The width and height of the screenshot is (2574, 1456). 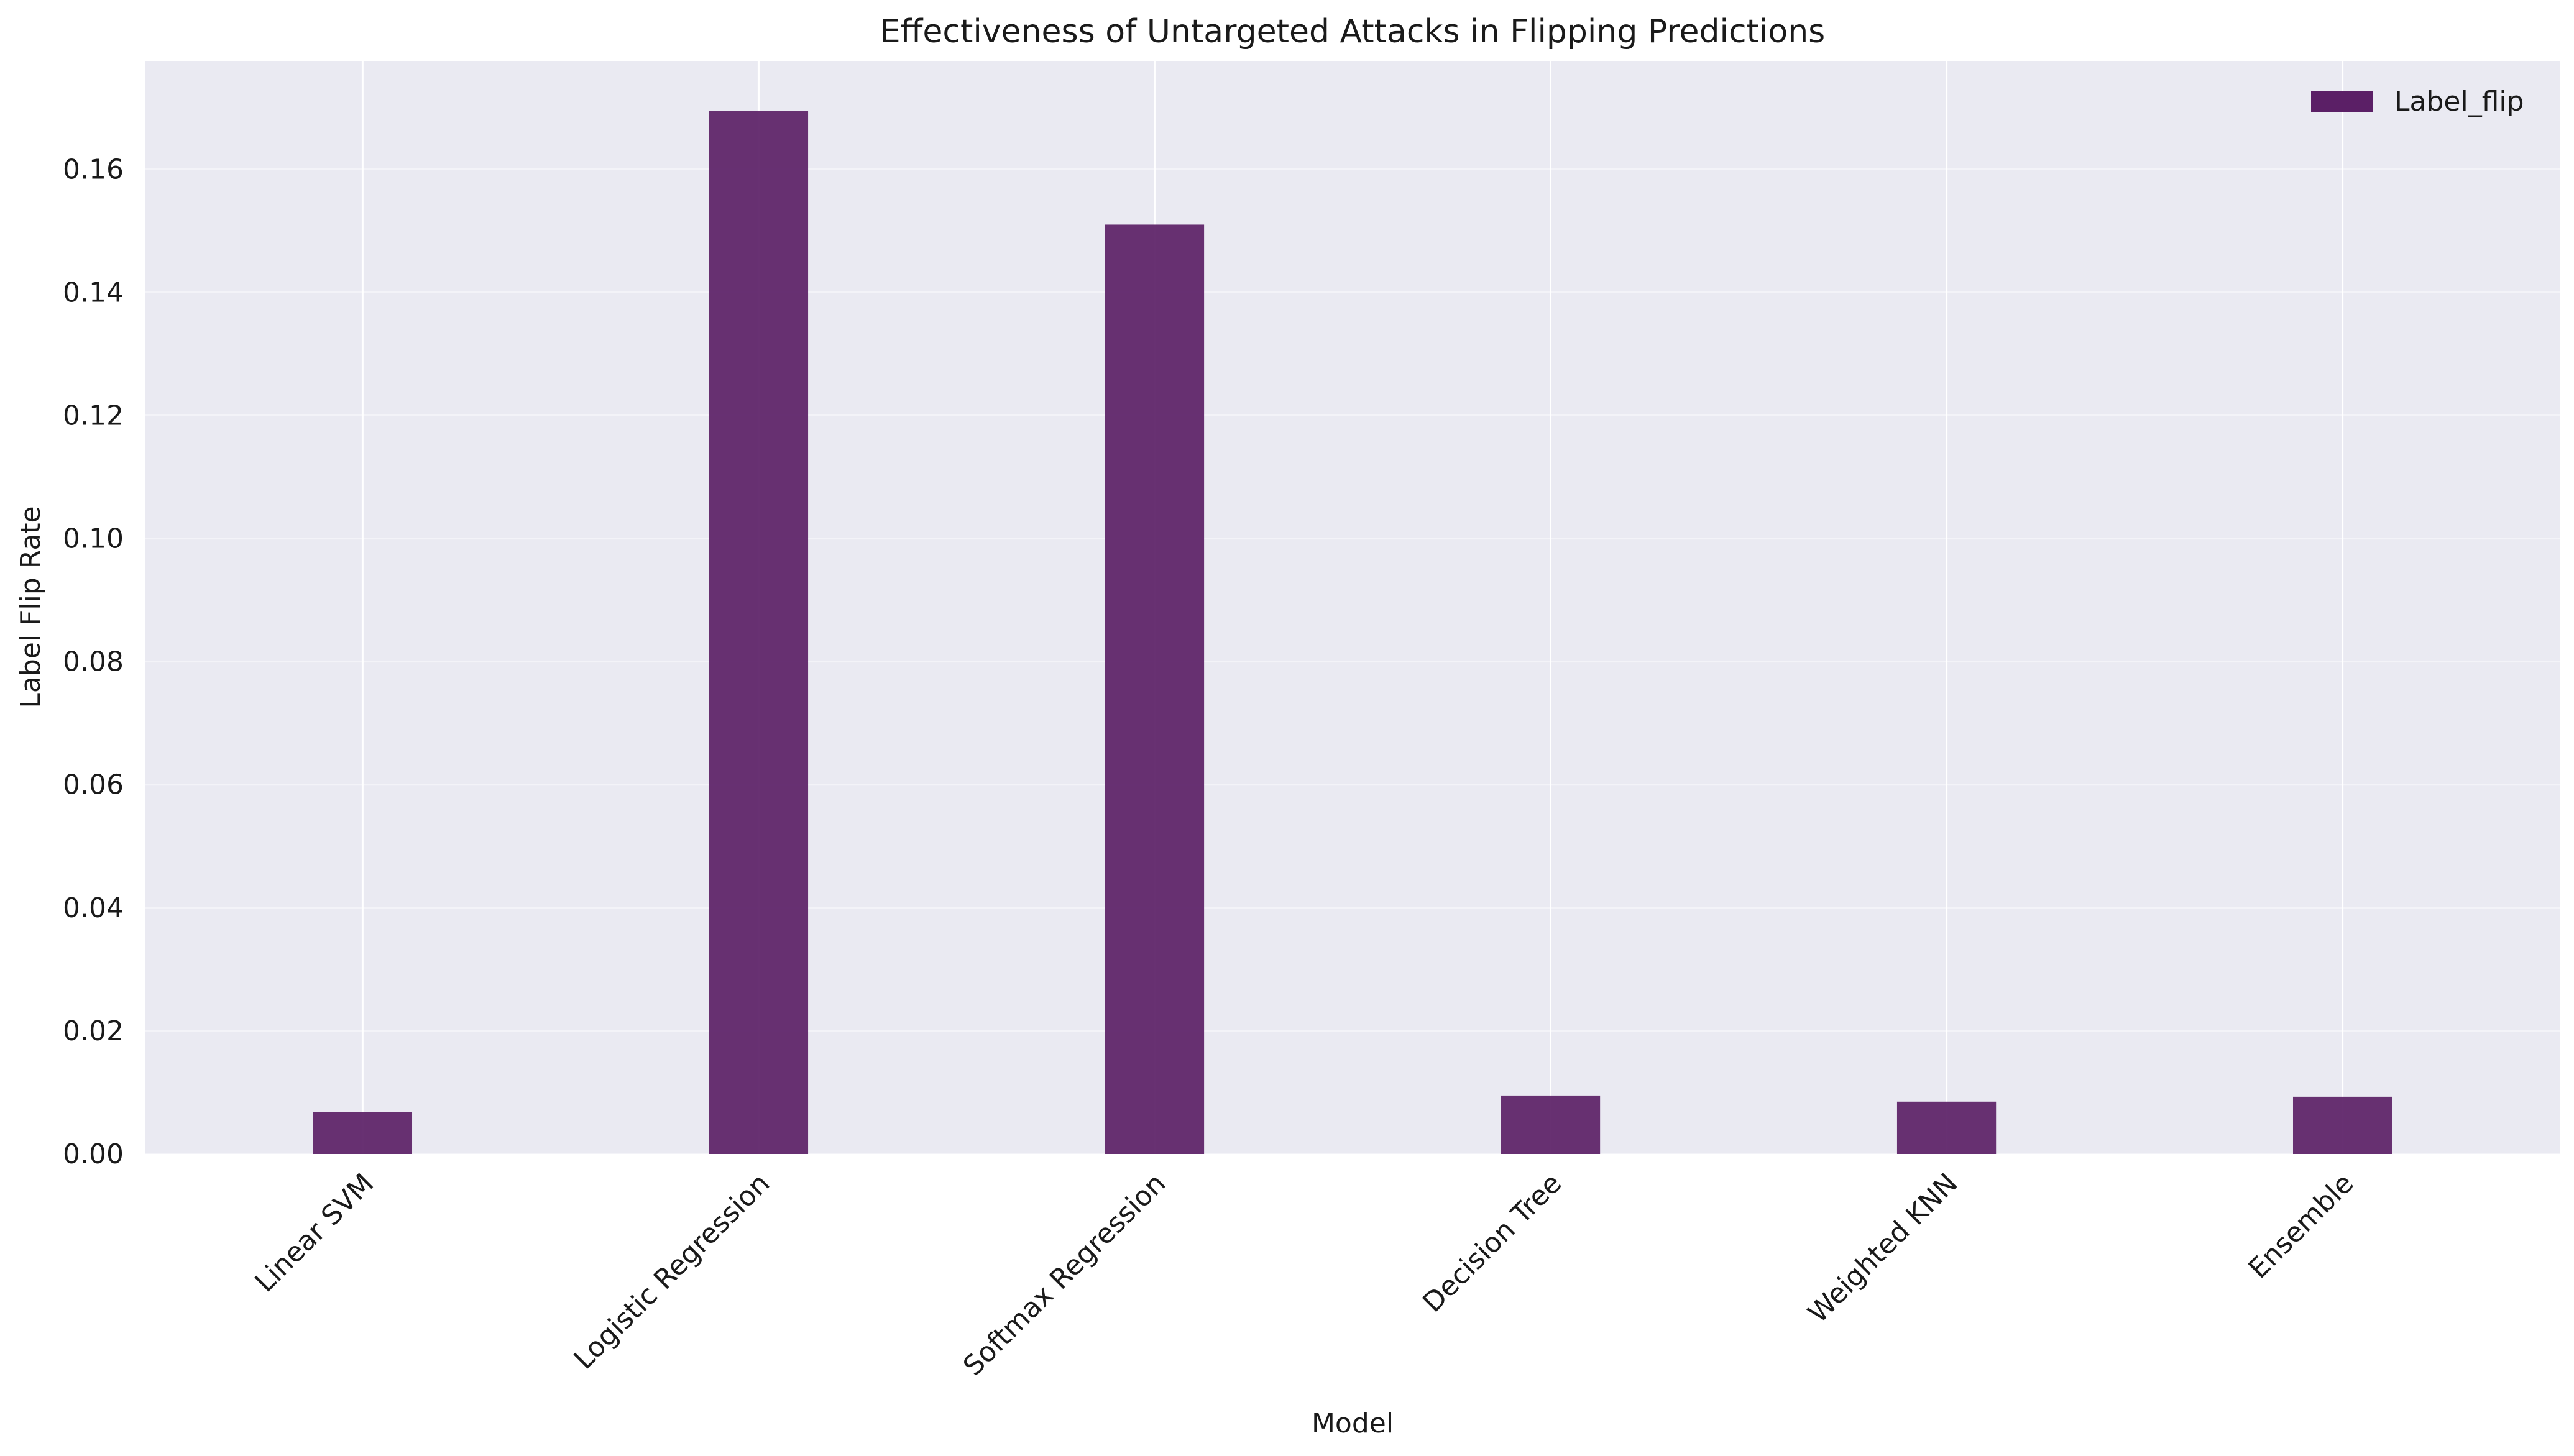 What do you see at coordinates (2301, 1226) in the screenshot?
I see `x-tick-label: Ensemble` at bounding box center [2301, 1226].